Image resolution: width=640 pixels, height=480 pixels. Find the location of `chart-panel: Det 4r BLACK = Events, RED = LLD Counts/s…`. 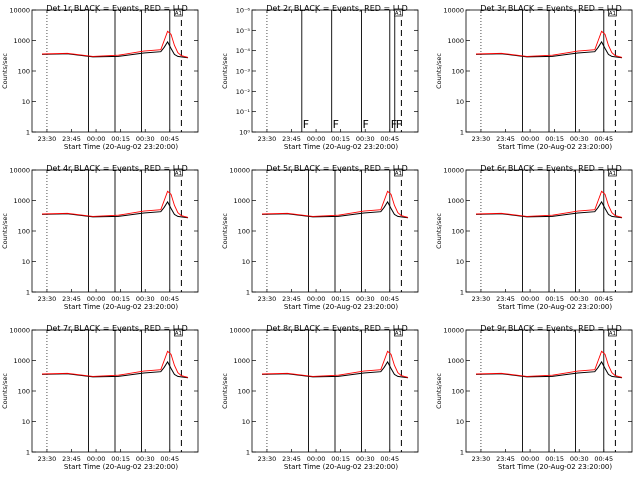

chart-panel: Det 4r BLACK = Events, RED = LLD Counts/s… is located at coordinates (100, 237).